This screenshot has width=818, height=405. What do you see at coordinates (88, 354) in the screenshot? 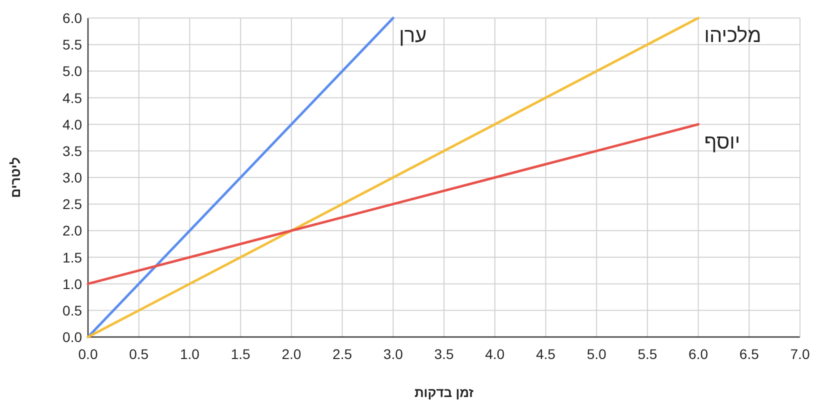
I see `x-tick-label: 0.0` at bounding box center [88, 354].